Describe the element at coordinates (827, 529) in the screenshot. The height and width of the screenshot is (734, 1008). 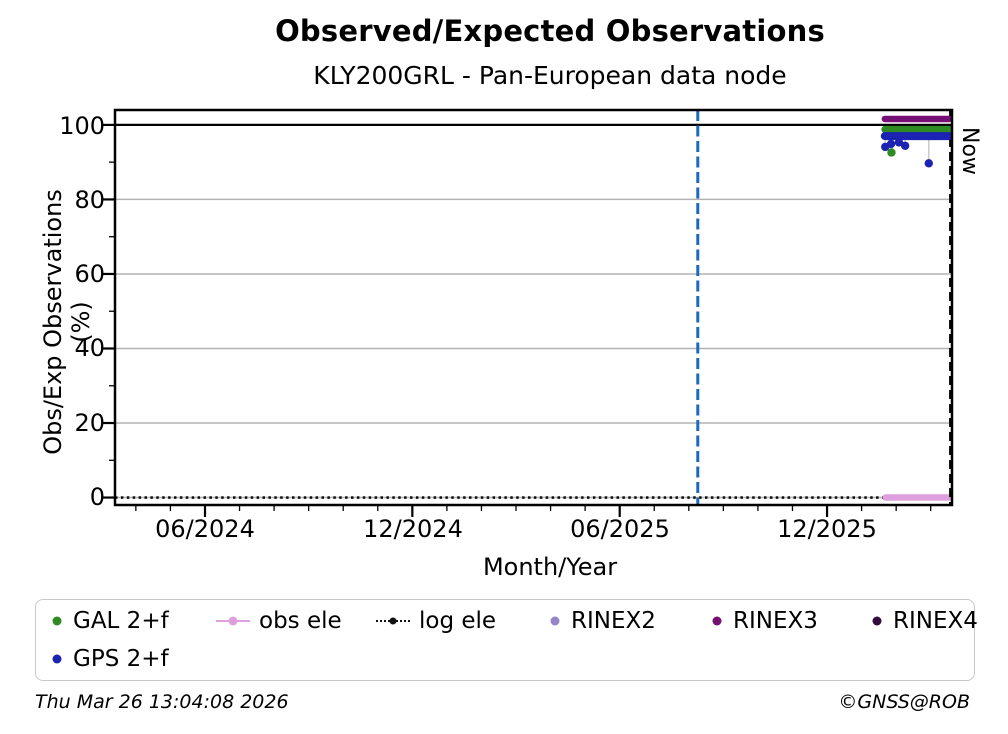
I see `x-tick-label-12-2025: 12/2025` at that location.